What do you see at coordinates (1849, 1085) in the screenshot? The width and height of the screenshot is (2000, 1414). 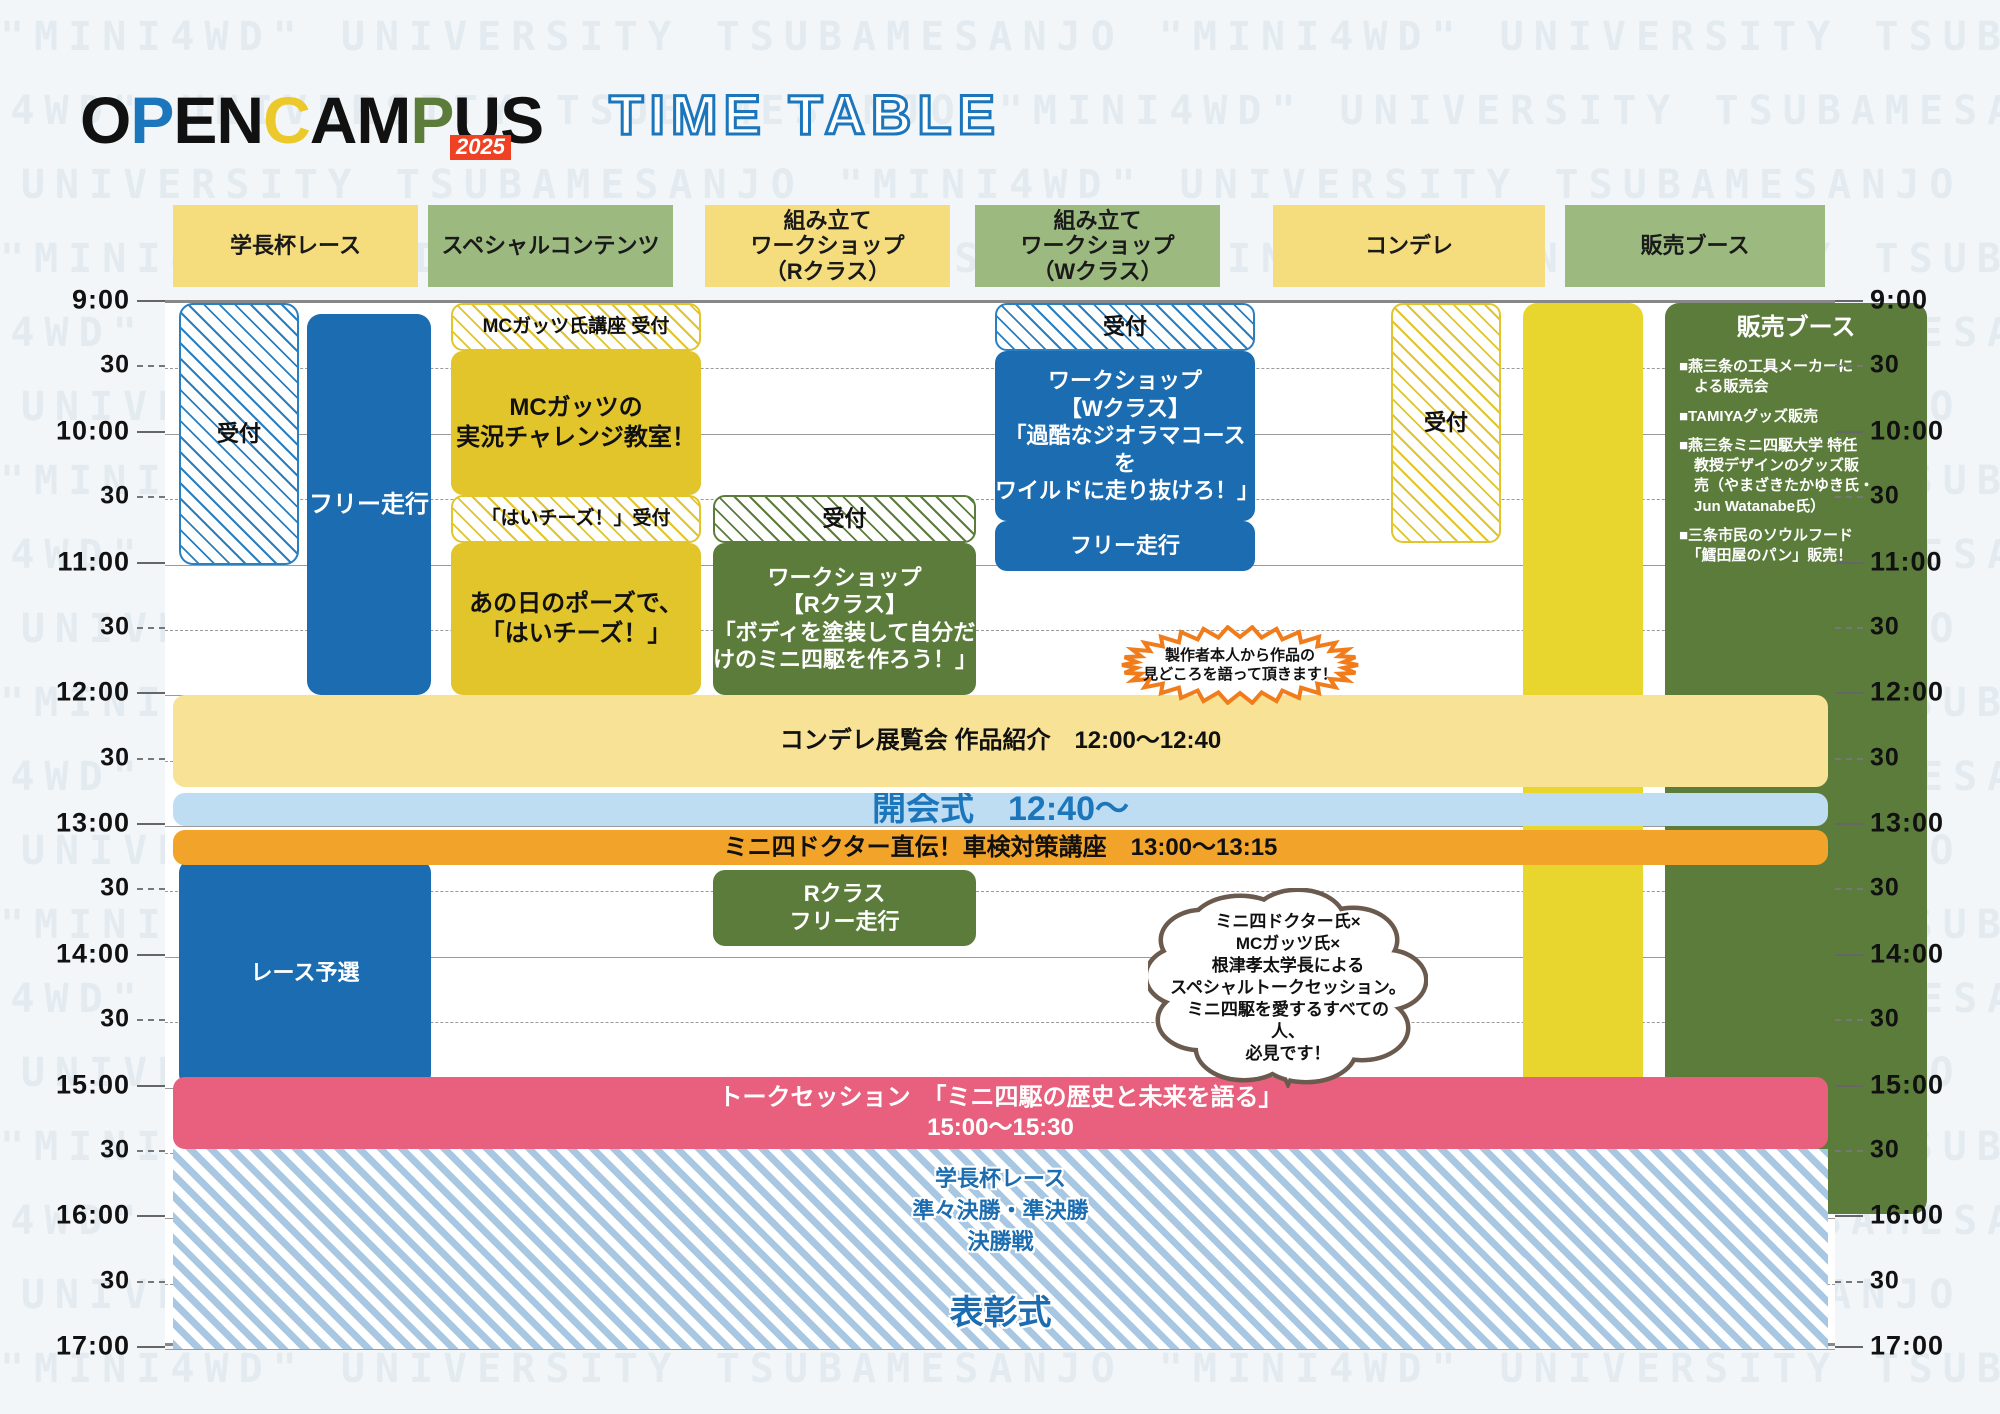 I see `axis-tick-right-15:00` at bounding box center [1849, 1085].